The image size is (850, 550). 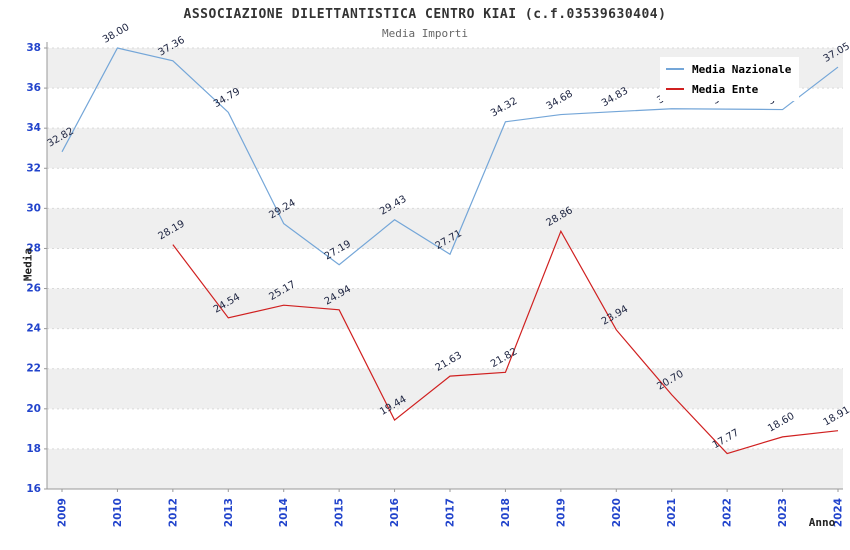 What do you see at coordinates (340, 512) in the screenshot?
I see `svg-text: 2015` at bounding box center [340, 512].